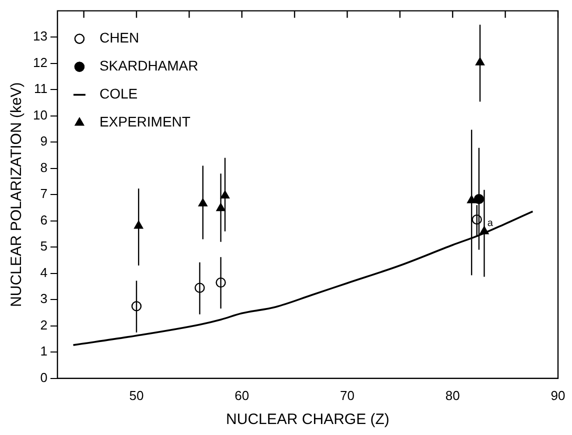 This screenshot has height=435, width=572. Describe the element at coordinates (44, 220) in the screenshot. I see `y-tick-label: 6` at that location.